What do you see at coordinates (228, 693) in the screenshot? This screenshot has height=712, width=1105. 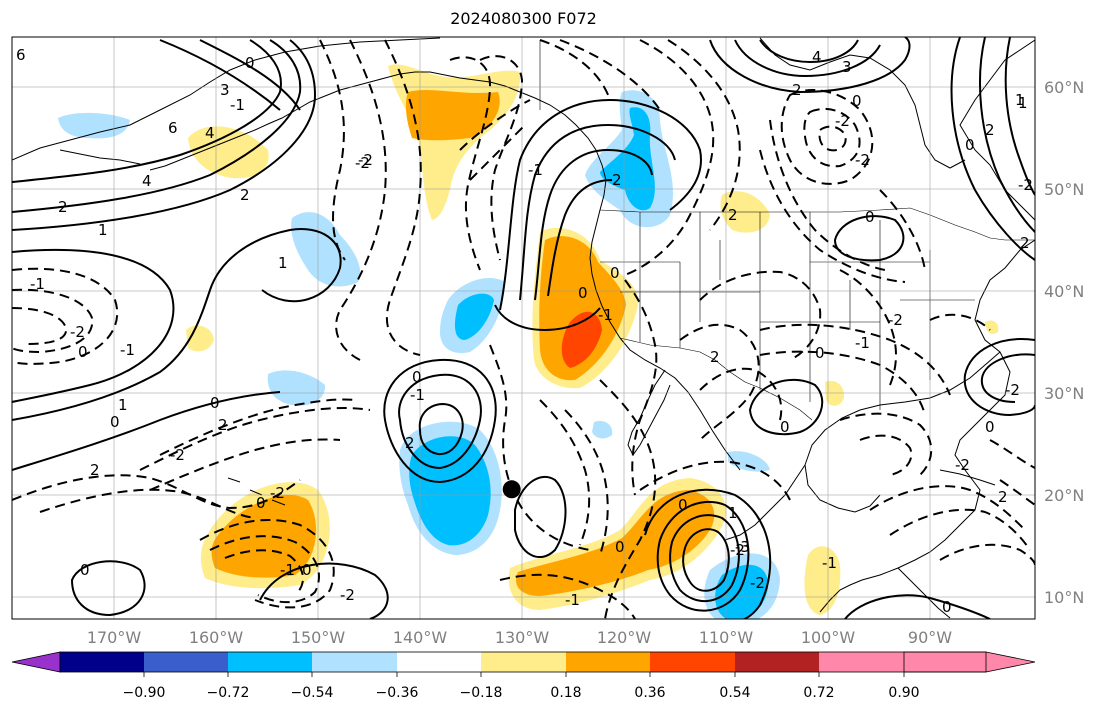 I see `colorbar-tick-label: −0.72` at bounding box center [228, 693].